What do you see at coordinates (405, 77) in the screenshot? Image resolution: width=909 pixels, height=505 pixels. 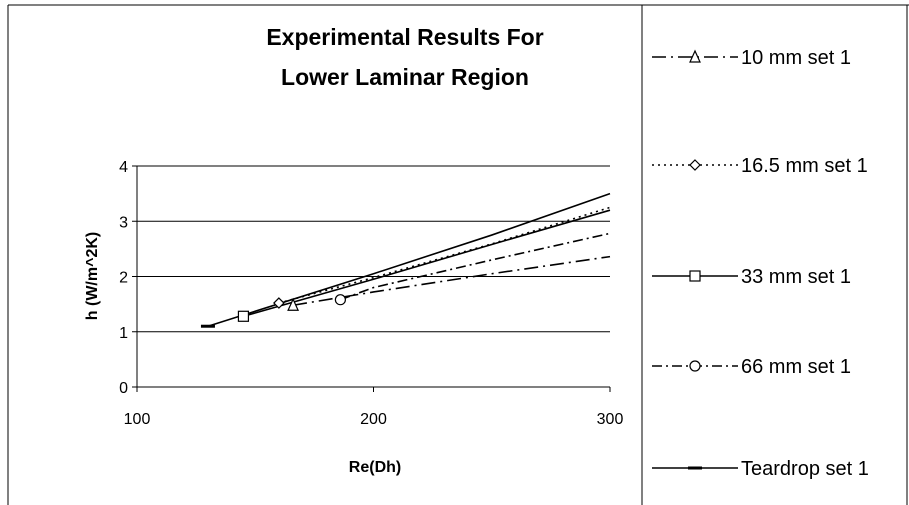 I see `chart-title-line-2: Lower Laminar Region` at bounding box center [405, 77].